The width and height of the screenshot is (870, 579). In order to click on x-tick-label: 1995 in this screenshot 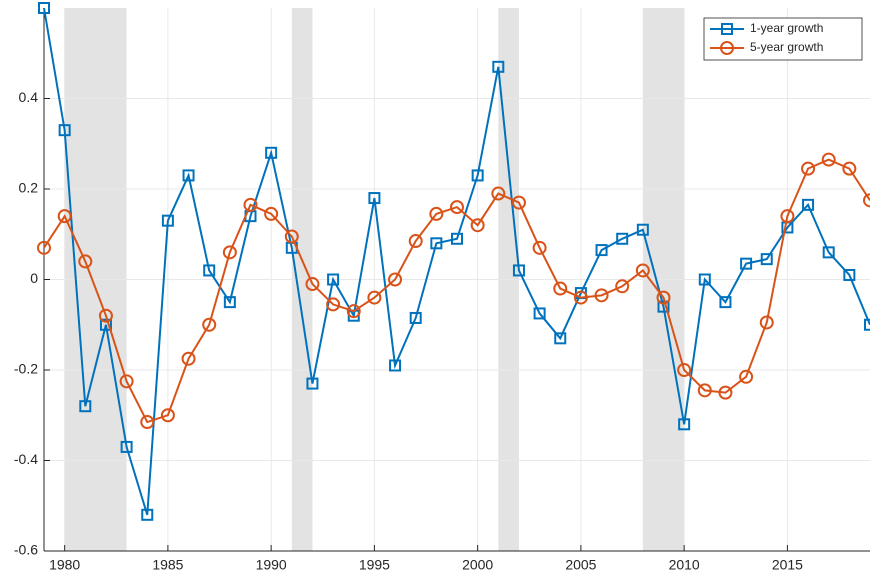, I will do `click(374, 565)`.